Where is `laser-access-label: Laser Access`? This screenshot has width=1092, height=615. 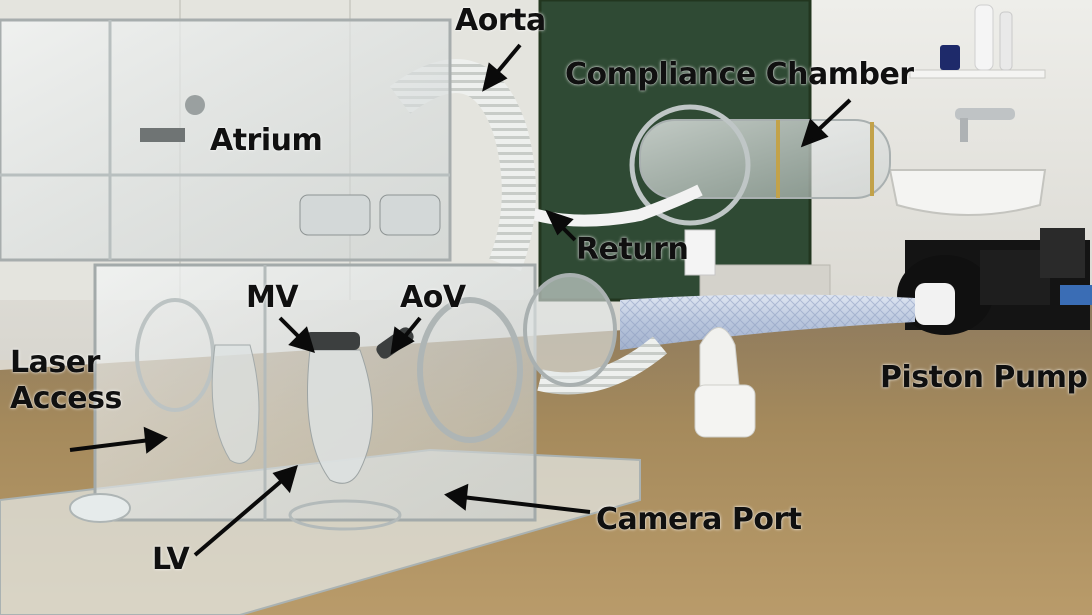
laser-access-label: Laser Access is located at coordinates (66, 381).